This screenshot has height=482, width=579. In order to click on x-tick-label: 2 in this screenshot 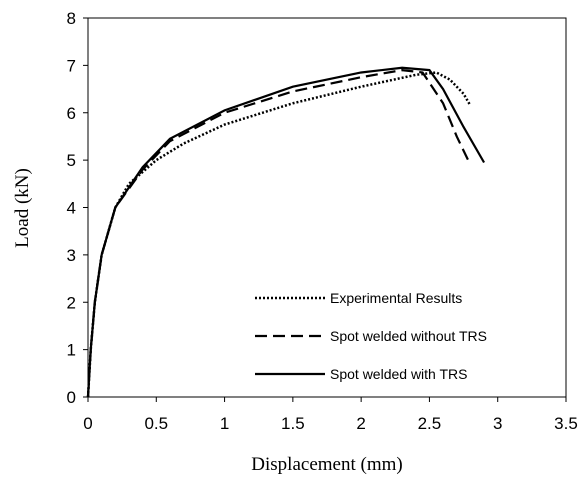, I will do `click(360, 423)`.